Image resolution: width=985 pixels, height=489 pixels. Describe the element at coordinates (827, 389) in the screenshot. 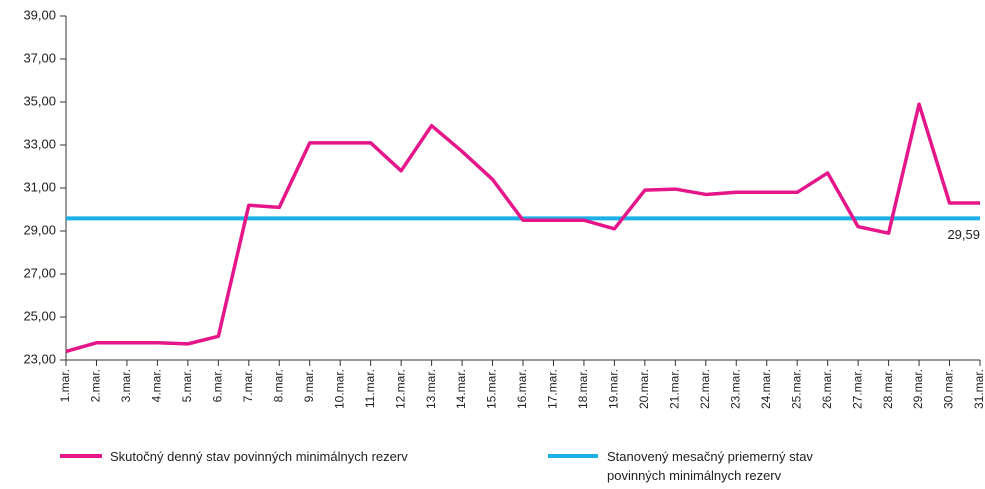

I see `x-tick-label: 26.mar.` at that location.